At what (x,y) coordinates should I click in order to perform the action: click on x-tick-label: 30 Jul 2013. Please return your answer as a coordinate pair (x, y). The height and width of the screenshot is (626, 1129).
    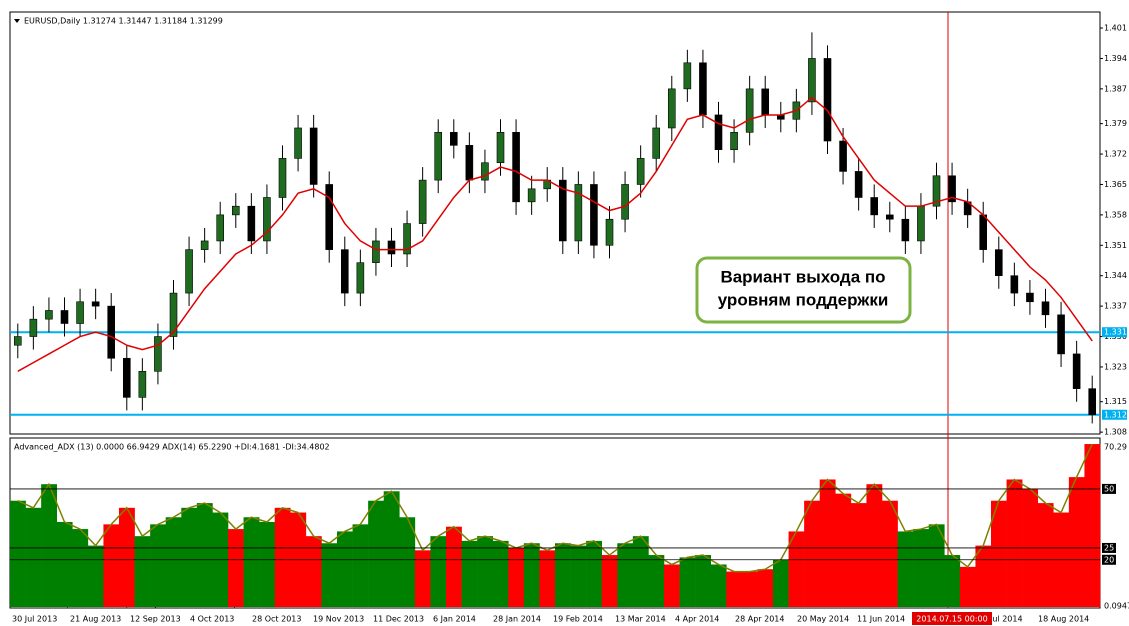
    Looking at the image, I should click on (34, 619).